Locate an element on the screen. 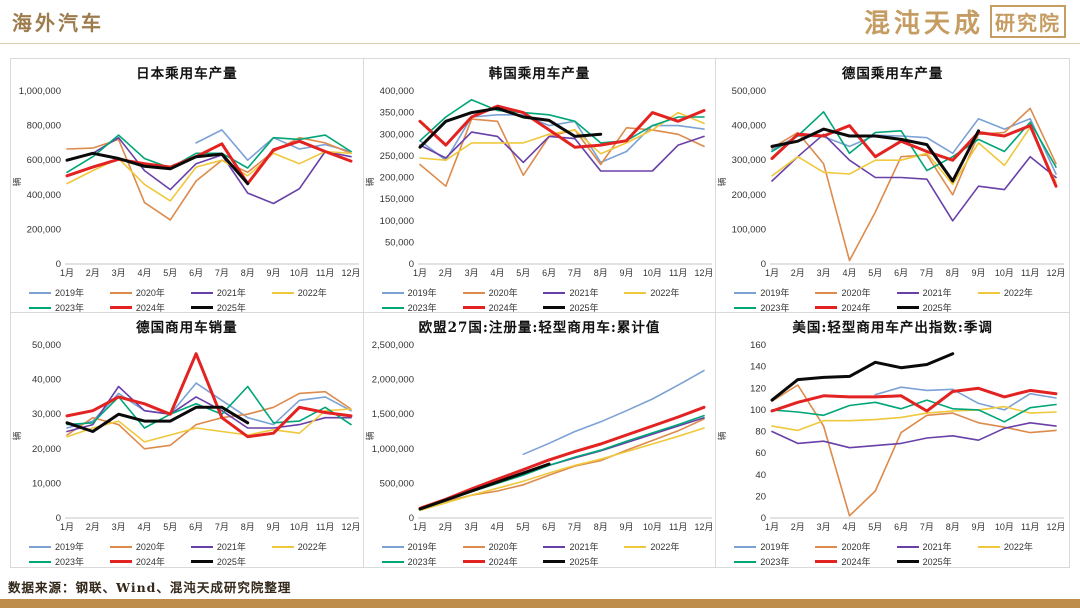  svg-text: 40 is located at coordinates (761, 475).